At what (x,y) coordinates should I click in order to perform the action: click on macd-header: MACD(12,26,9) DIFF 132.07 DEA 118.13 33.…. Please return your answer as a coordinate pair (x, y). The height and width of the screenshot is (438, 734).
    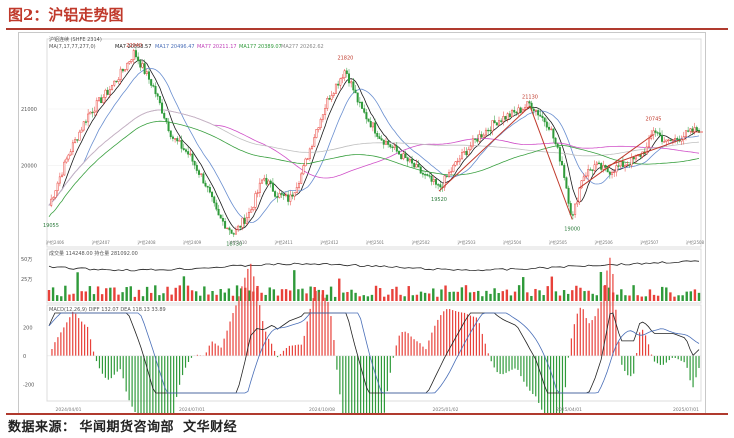
    Looking at the image, I should click on (107, 310).